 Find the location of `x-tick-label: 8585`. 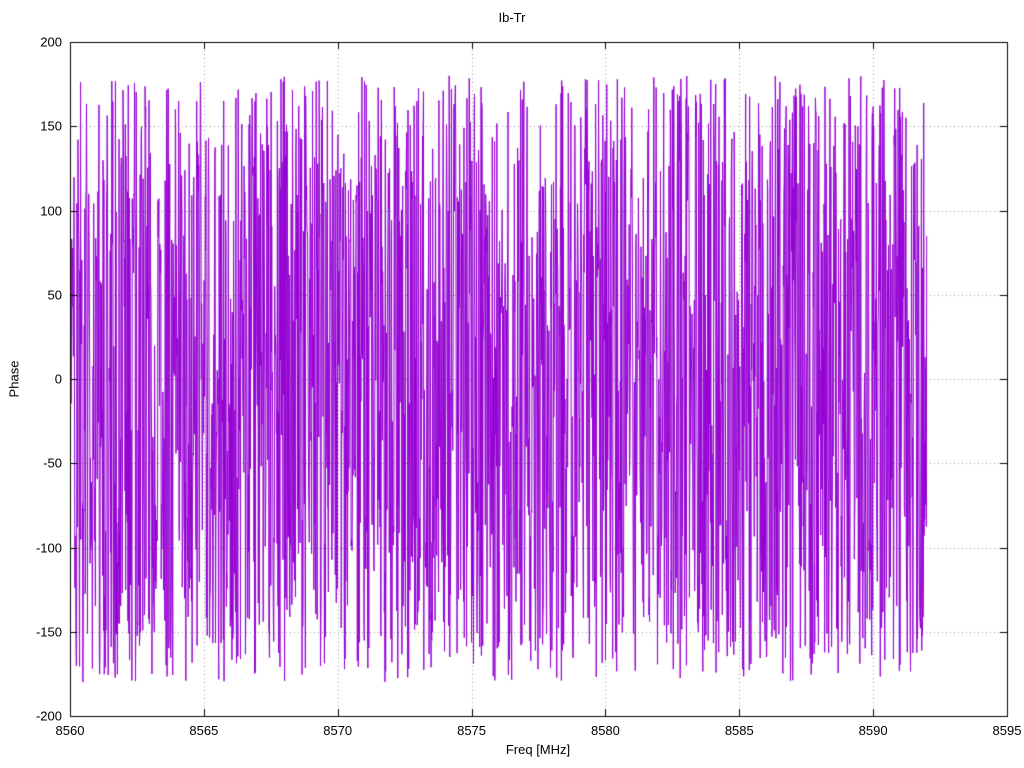

x-tick-label: 8585 is located at coordinates (739, 730).